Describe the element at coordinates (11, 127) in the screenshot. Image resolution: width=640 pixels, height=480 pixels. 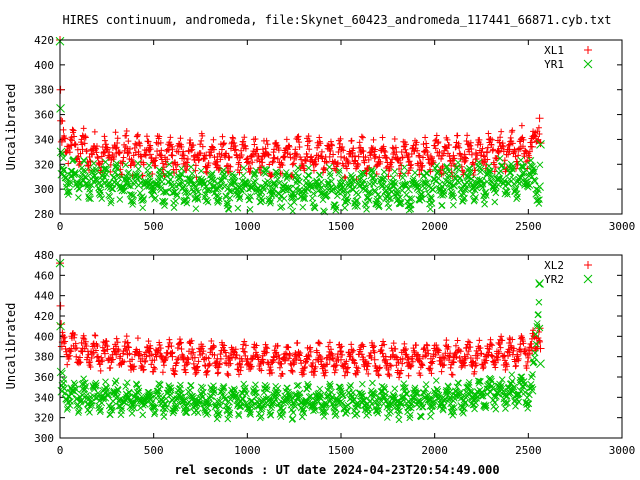
I see `y-axis-label-top: Uncalibrated` at that location.